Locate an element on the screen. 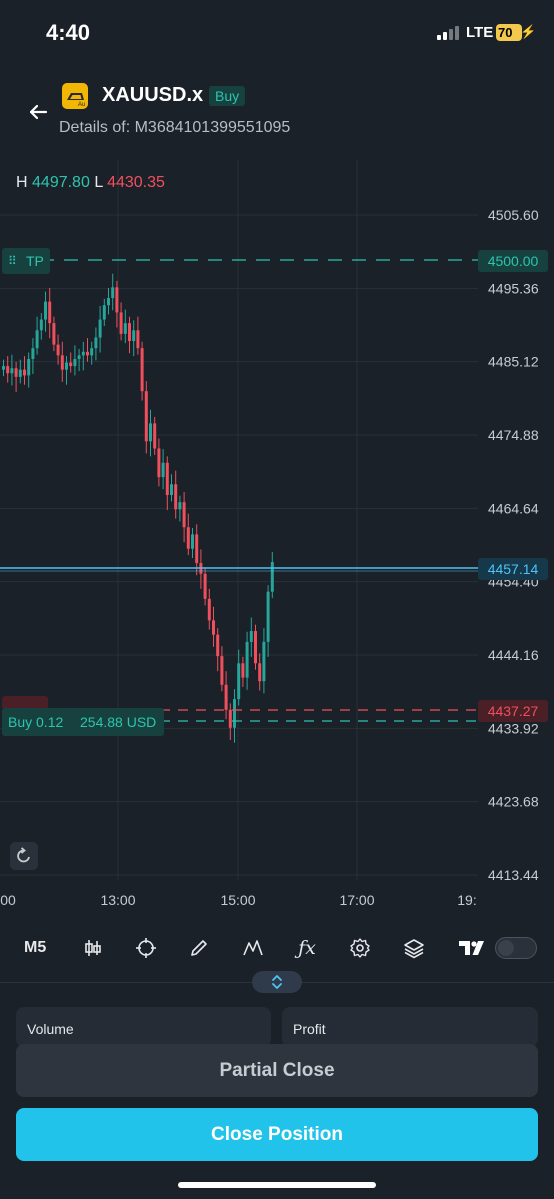 This screenshot has height=1199, width=554. status-time: 4:40 is located at coordinates (68, 32).